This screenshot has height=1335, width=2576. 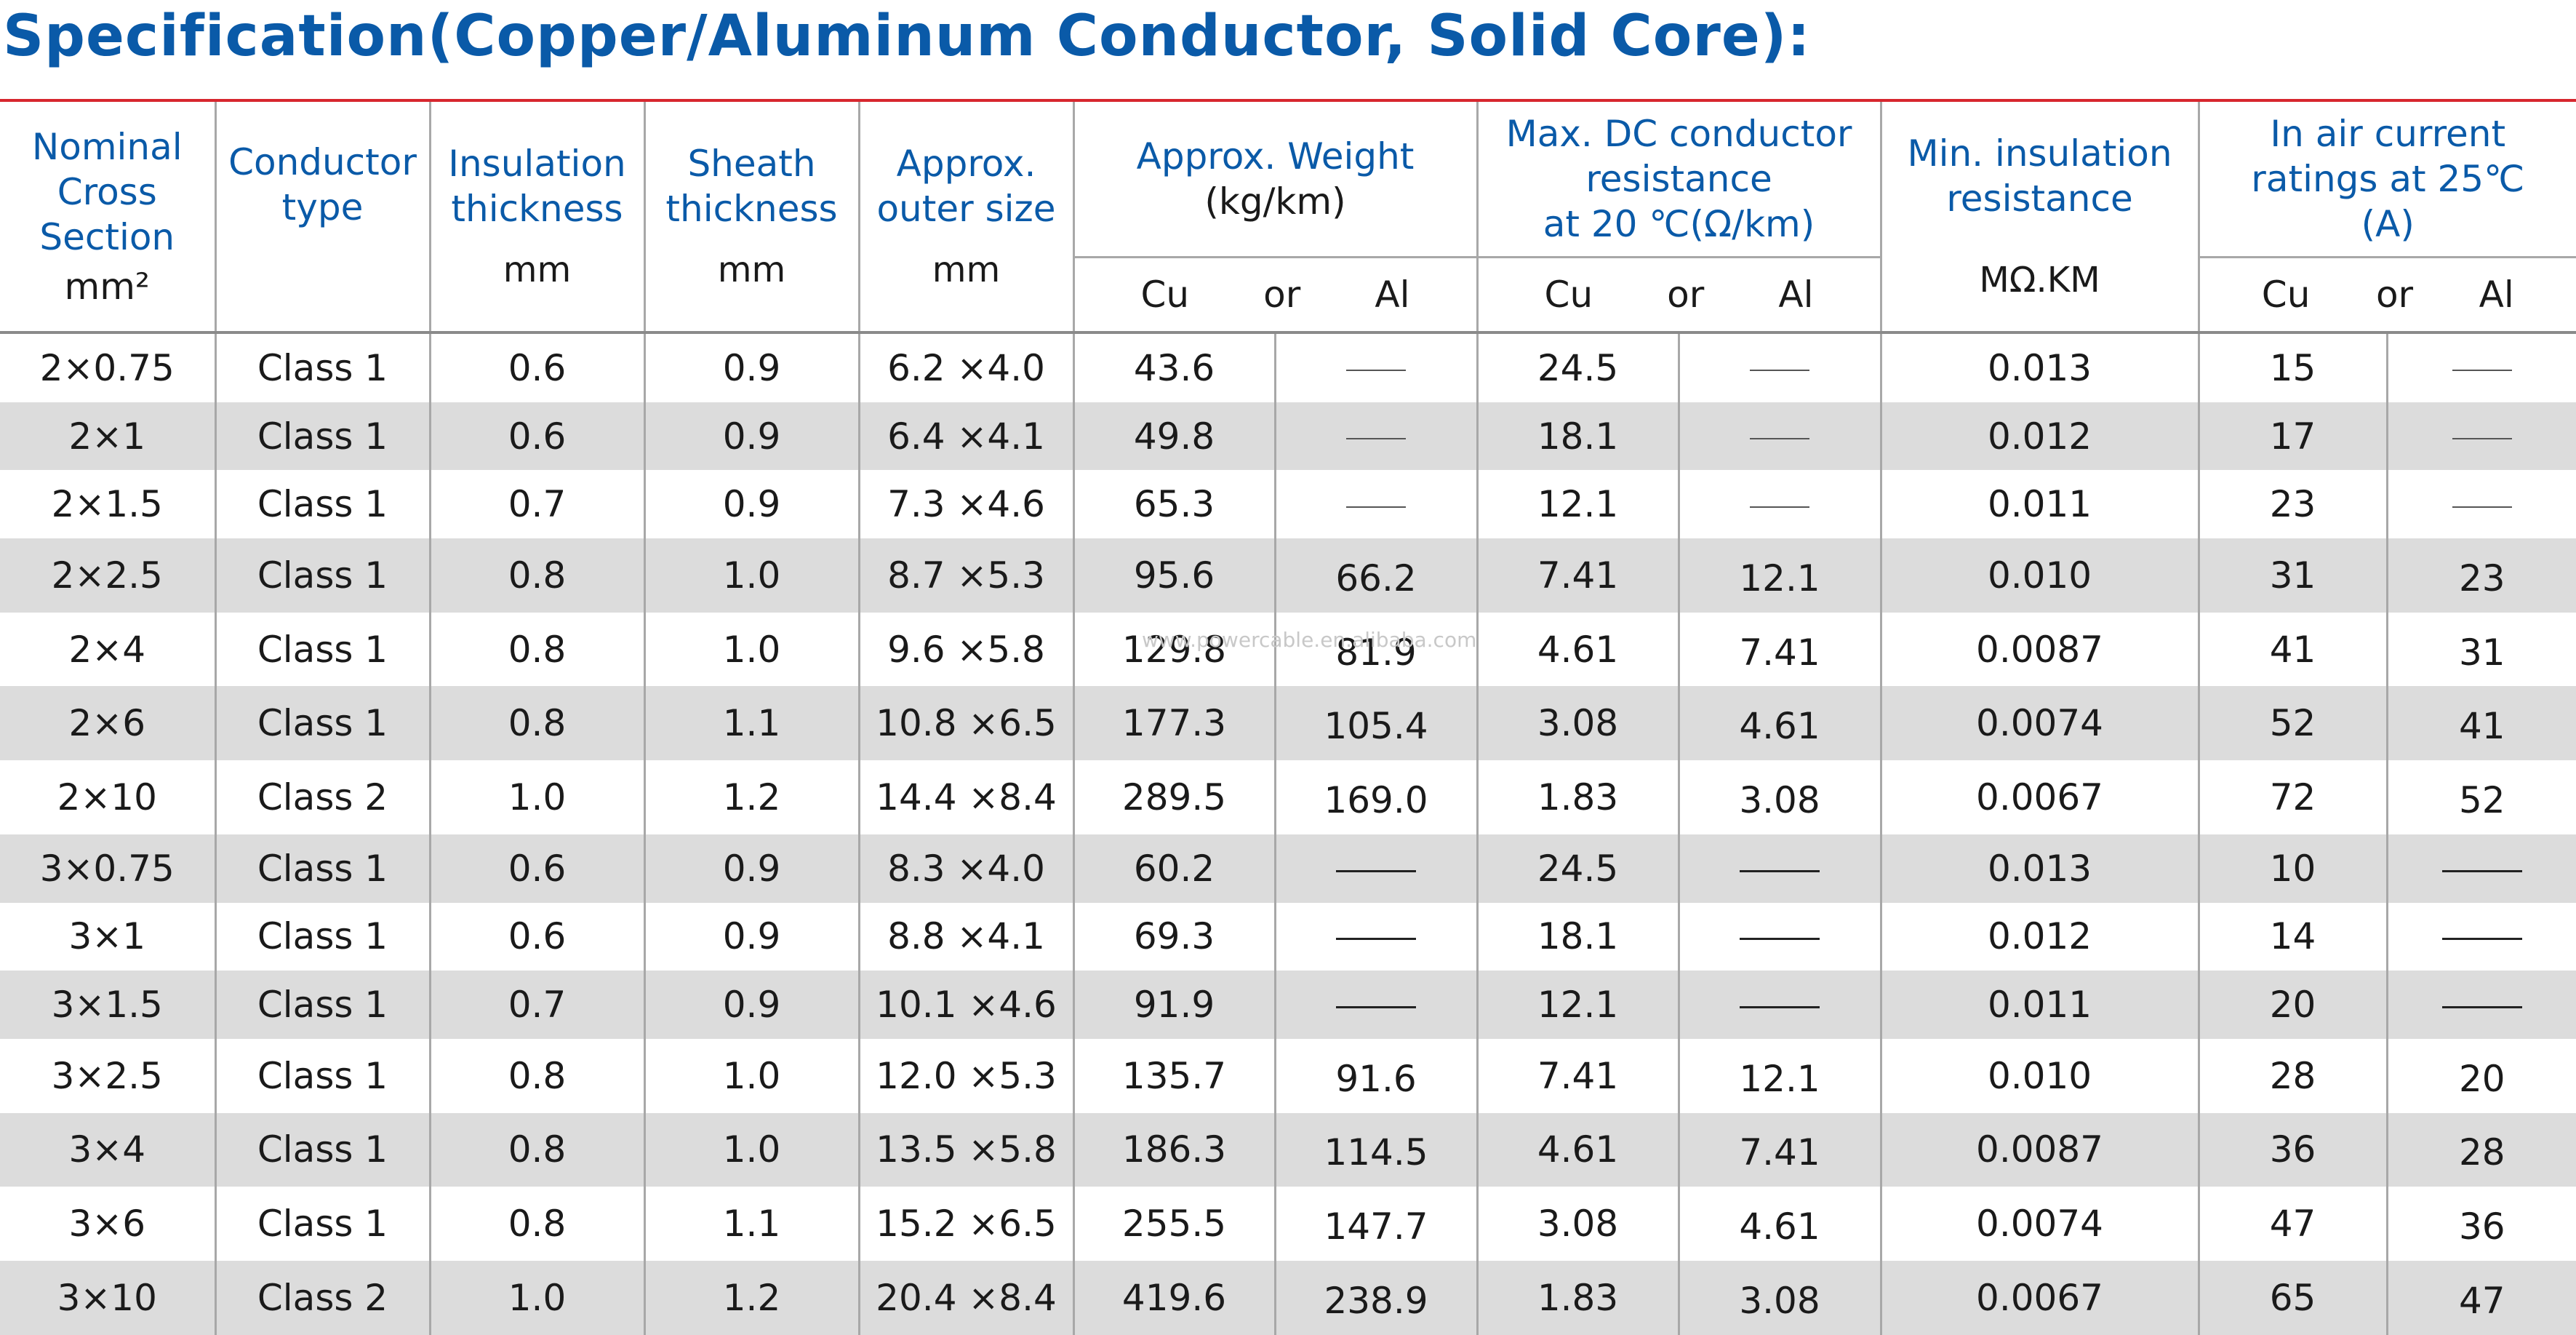 What do you see at coordinates (2481, 799) in the screenshot?
I see `current-al-cell: 52` at bounding box center [2481, 799].